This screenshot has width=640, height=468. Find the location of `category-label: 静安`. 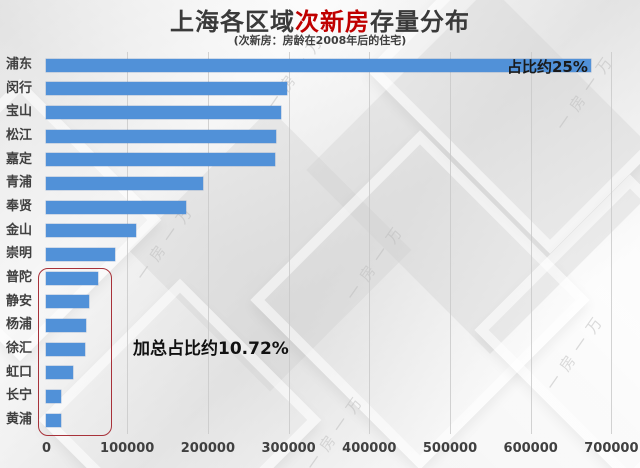

category-label: 静安 is located at coordinates (19, 301).